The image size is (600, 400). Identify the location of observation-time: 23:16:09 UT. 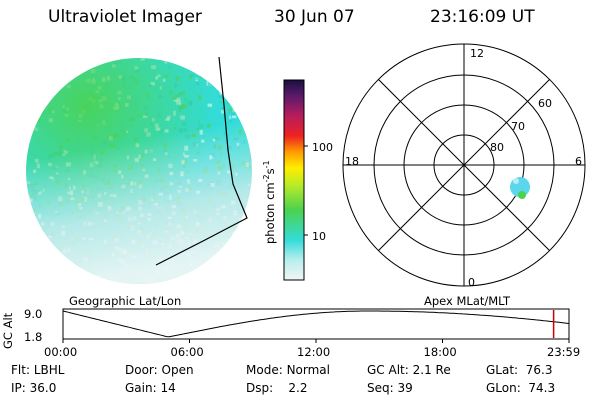
(482, 17).